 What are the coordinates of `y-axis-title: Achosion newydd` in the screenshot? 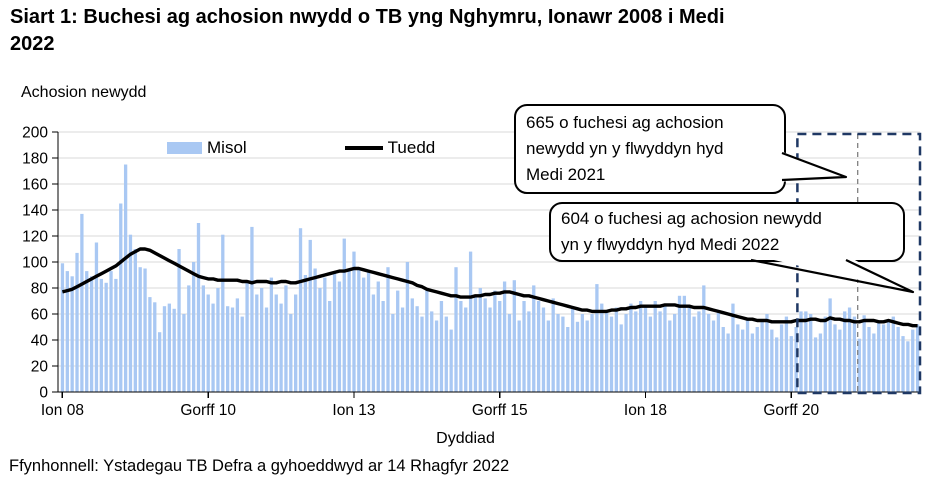 It's located at (84, 92).